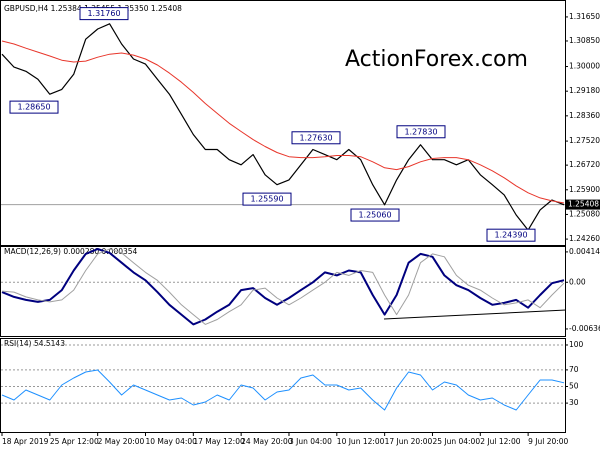 The image size is (600, 450). I want to click on x-tick-label: 2 May 20:00, so click(121, 441).